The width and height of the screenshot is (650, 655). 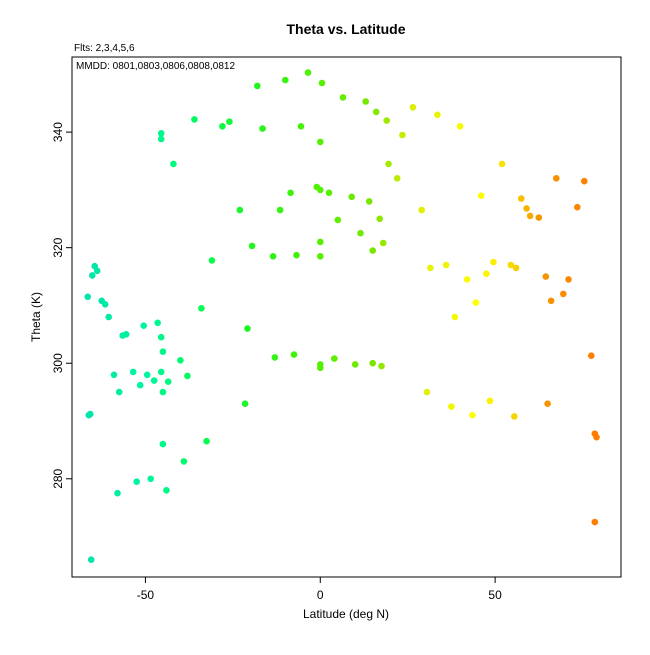 What do you see at coordinates (36, 317) in the screenshot?
I see `y-axis-label: Theta (K)` at bounding box center [36, 317].